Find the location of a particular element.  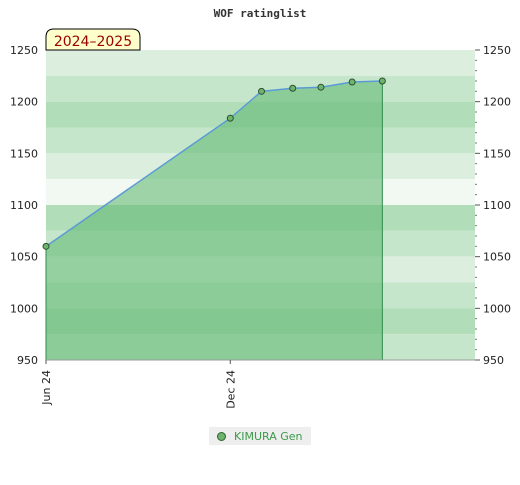

y-tick-label-right: 1150 is located at coordinates (497, 153).